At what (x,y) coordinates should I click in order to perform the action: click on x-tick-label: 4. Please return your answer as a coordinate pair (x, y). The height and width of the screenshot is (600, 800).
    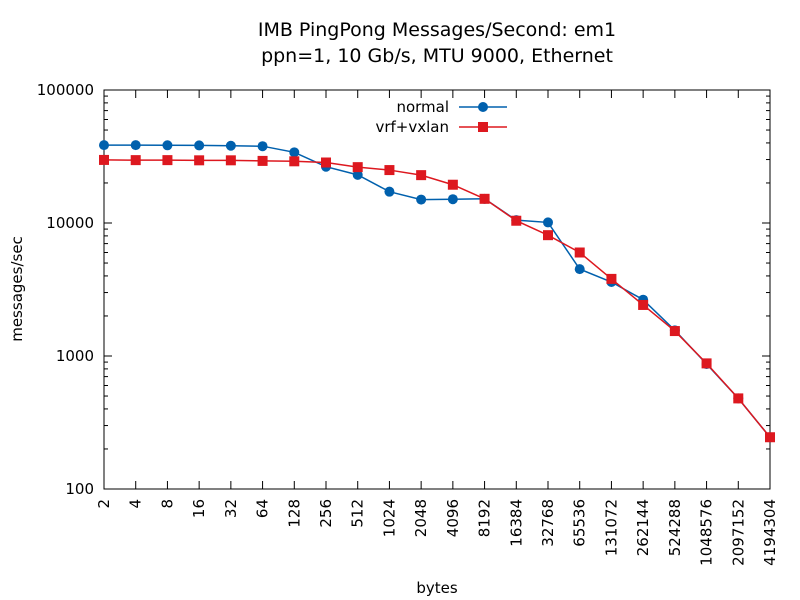
    Looking at the image, I should click on (136, 504).